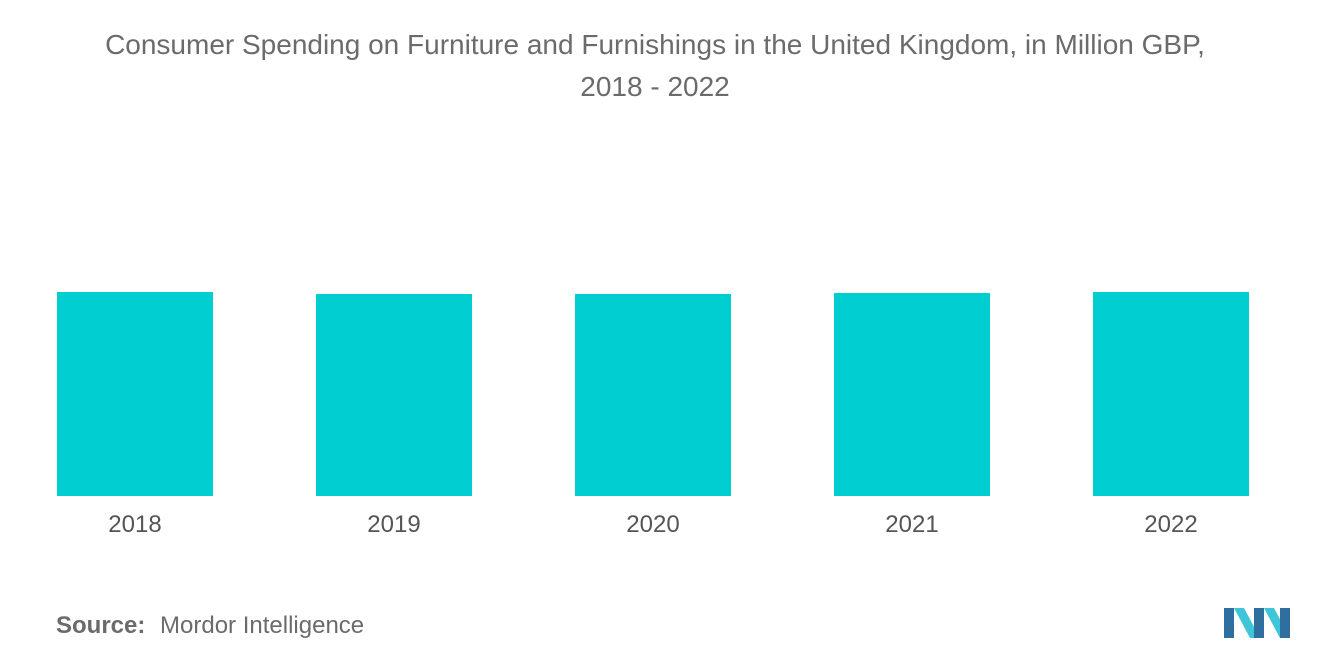  What do you see at coordinates (394, 395) in the screenshot?
I see `bar-2019` at bounding box center [394, 395].